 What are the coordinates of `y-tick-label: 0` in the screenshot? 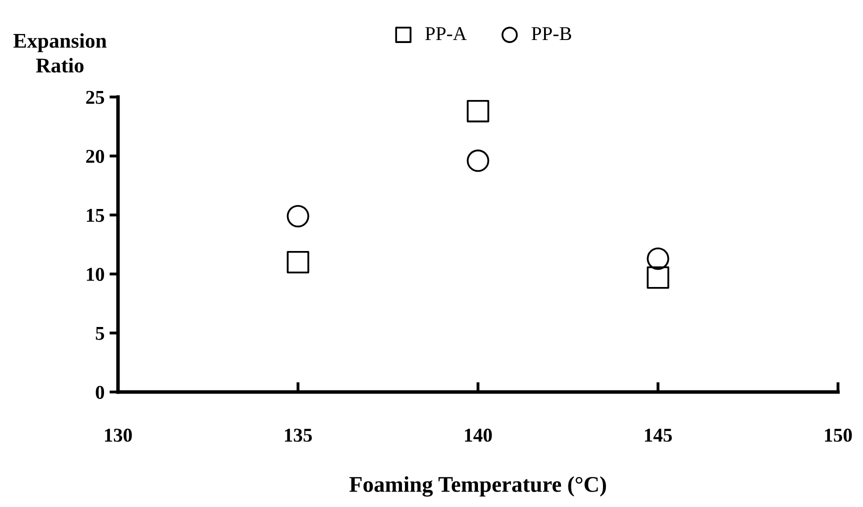 It's located at (100, 392).